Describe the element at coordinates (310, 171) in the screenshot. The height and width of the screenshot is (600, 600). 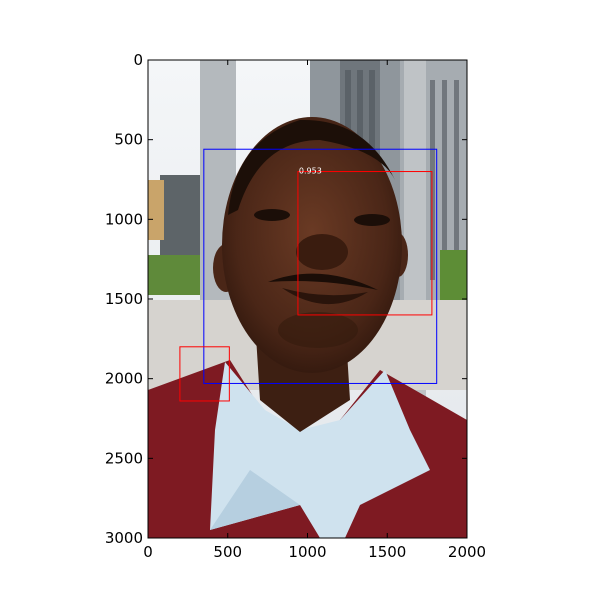
I see `score-label-1: 0.953` at that location.